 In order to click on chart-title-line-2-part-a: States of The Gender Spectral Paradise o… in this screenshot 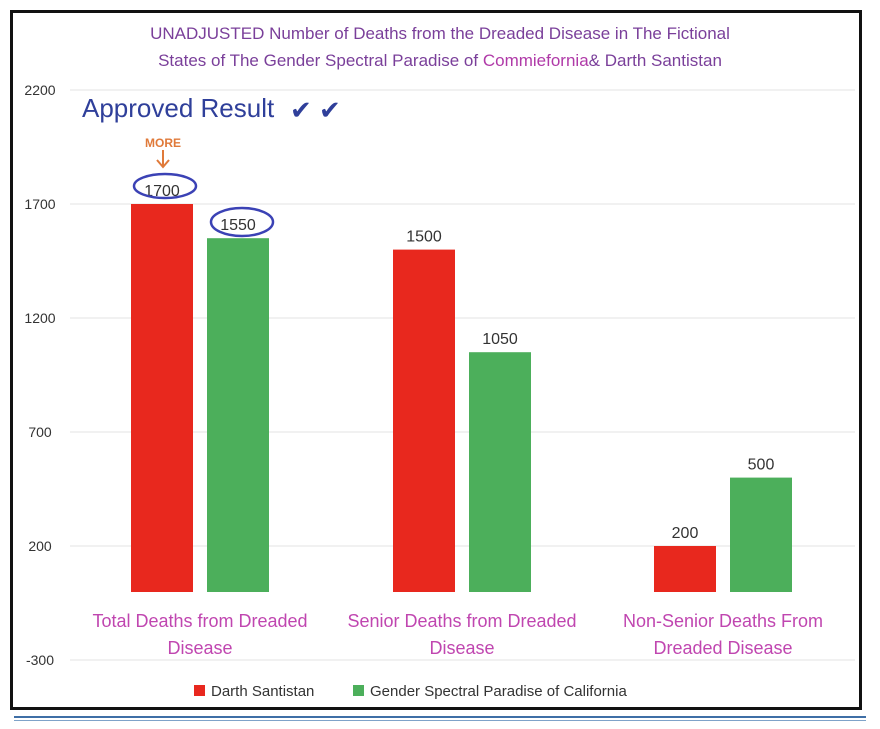, I will do `click(320, 60)`.